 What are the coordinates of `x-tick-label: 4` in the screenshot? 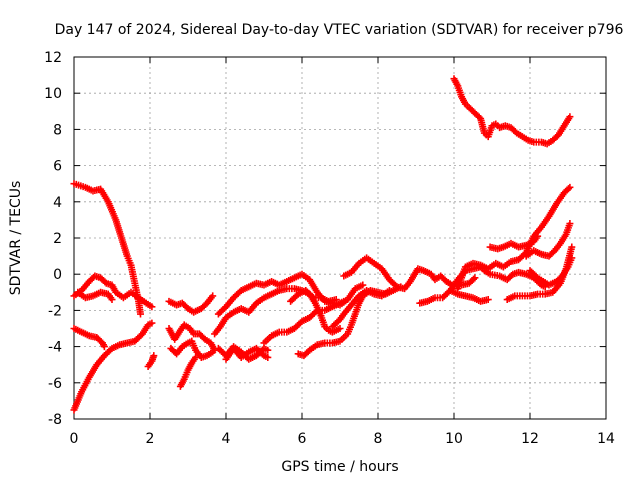 It's located at (226, 439).